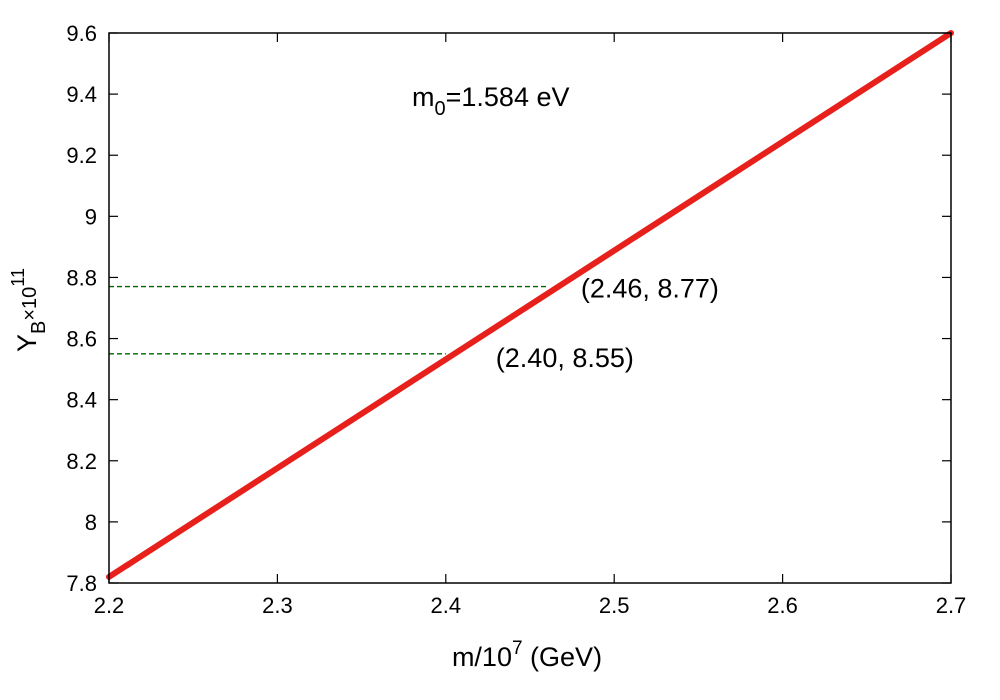 Image resolution: width=1000 pixels, height=700 pixels. Describe the element at coordinates (27, 343) in the screenshot. I see `y-axis-base: Y` at that location.